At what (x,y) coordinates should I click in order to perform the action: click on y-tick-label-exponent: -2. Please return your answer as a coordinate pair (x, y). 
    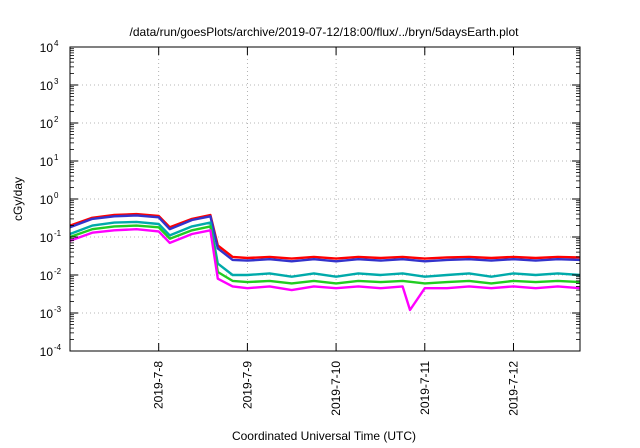
    Looking at the image, I should click on (58, 271).